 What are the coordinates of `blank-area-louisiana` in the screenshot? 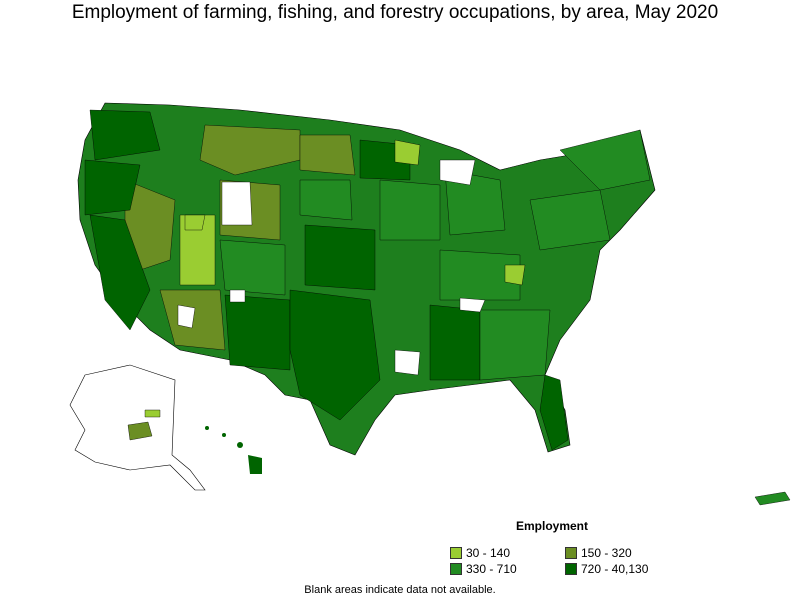 It's located at (407, 362).